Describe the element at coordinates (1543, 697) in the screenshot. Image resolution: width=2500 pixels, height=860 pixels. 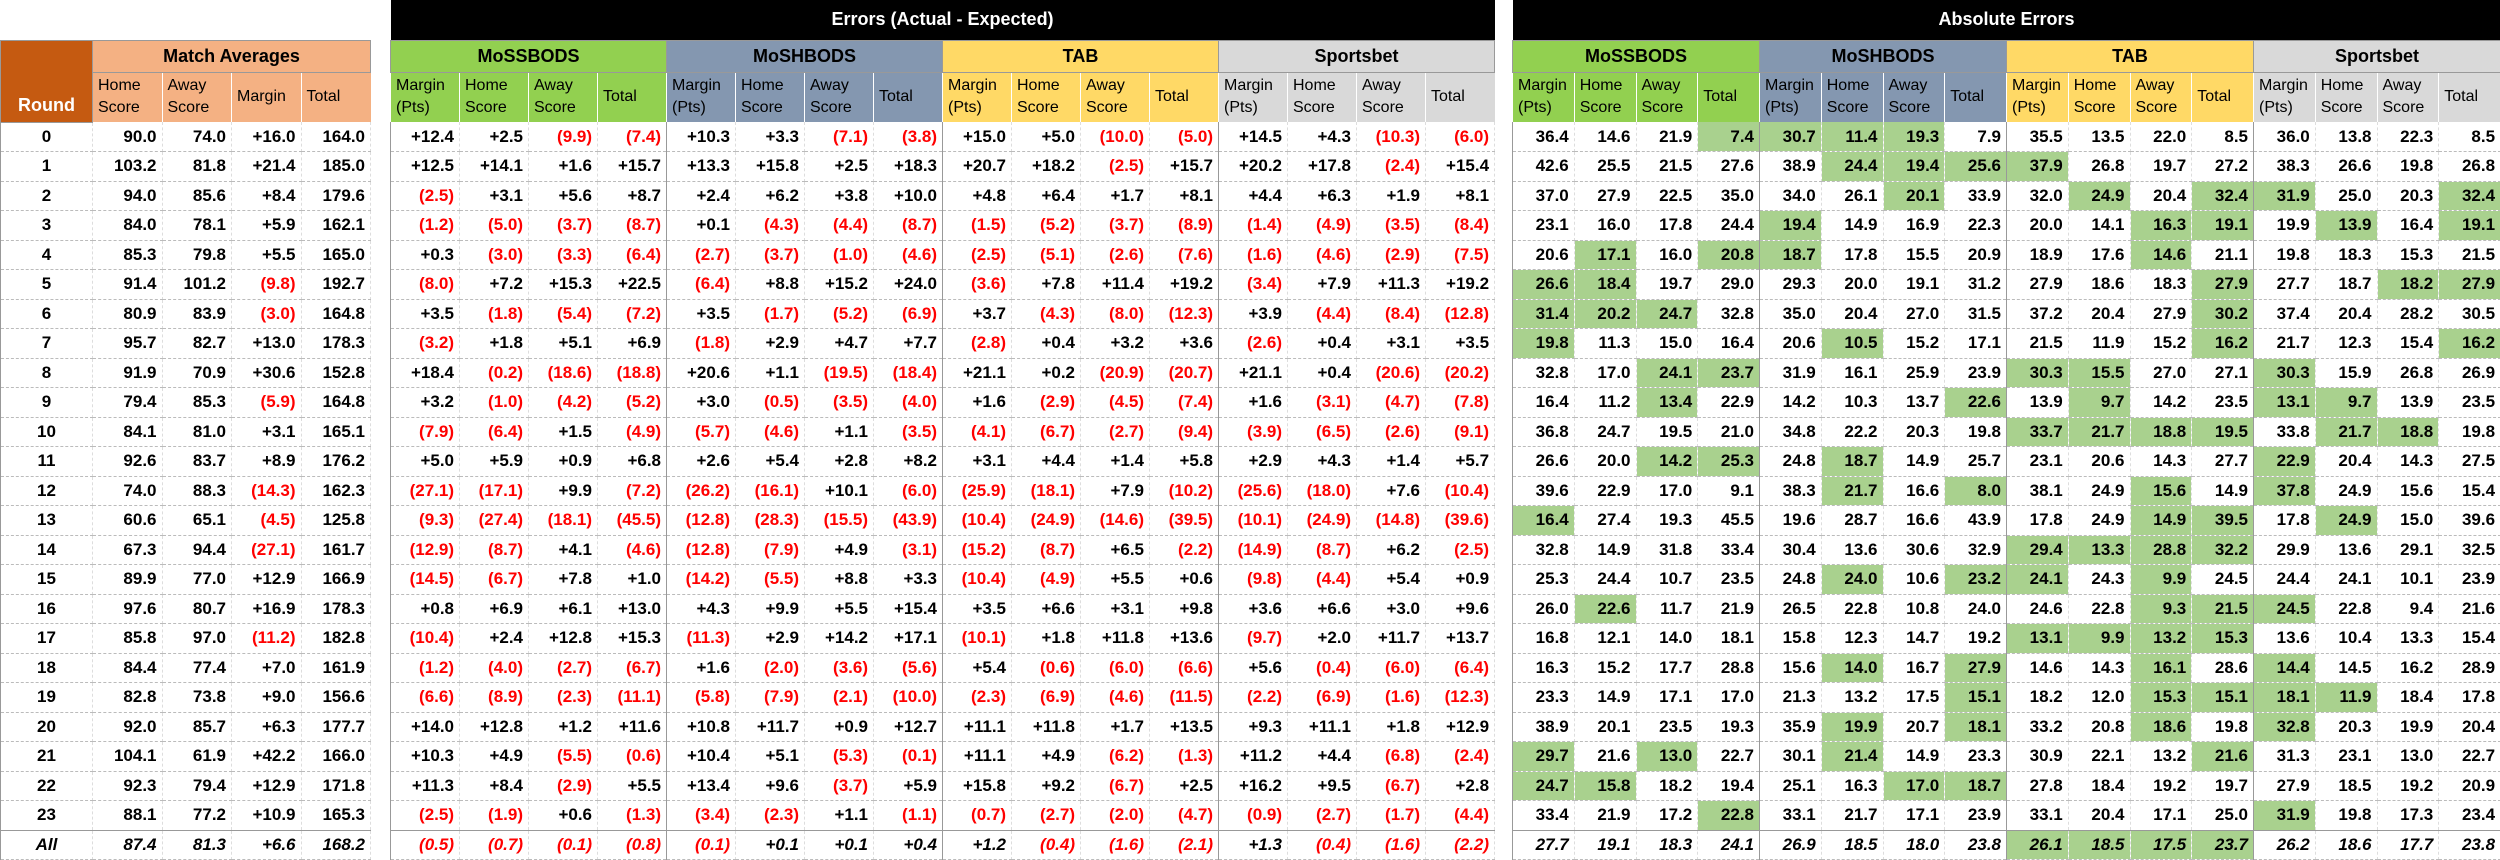
I see `cell: 23.3` at that location.